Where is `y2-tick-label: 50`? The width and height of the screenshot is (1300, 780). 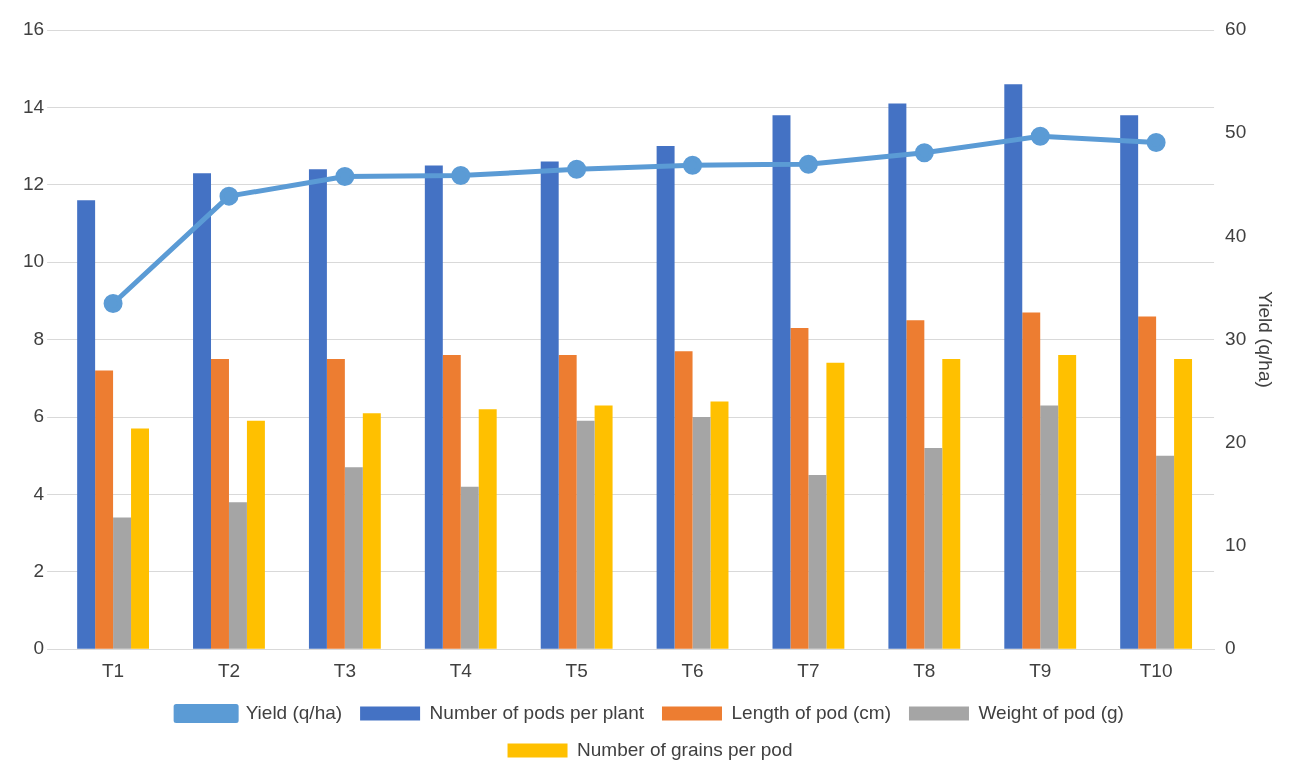 y2-tick-label: 50 is located at coordinates (1236, 132).